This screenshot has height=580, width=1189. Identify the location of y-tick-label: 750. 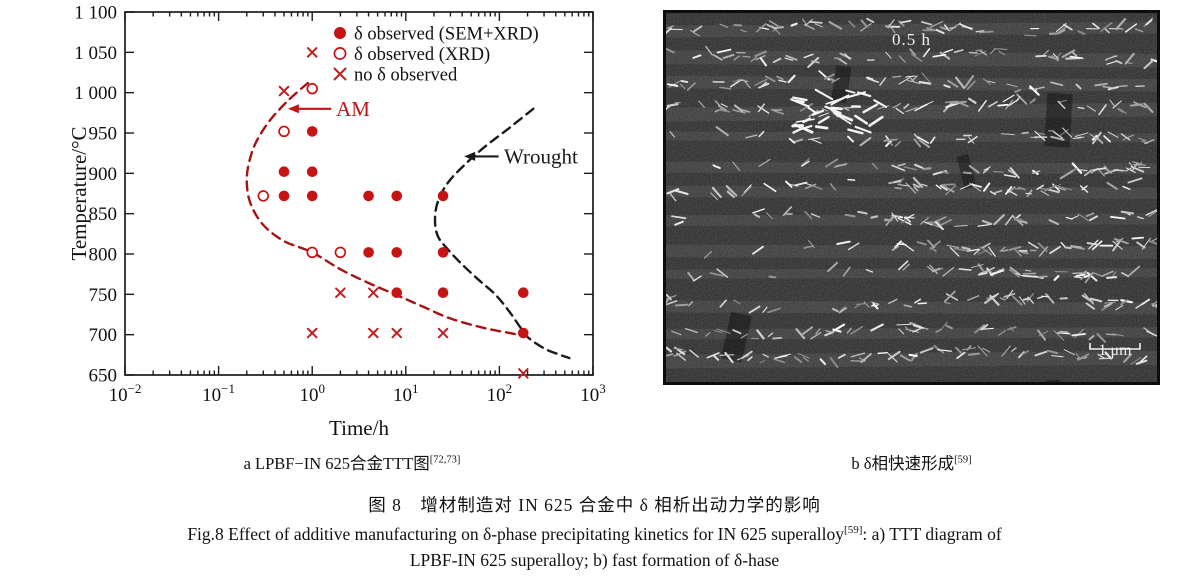
(103, 295).